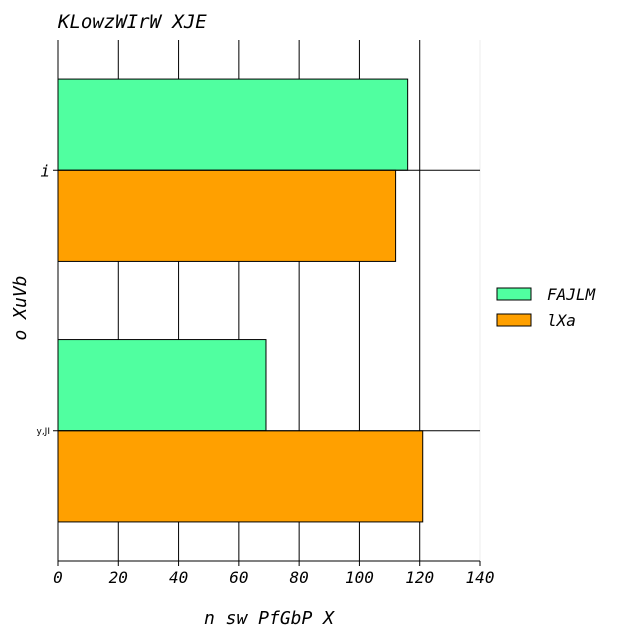 The image size is (640, 640). I want to click on y-axis-label: o XuVb, so click(20, 307).